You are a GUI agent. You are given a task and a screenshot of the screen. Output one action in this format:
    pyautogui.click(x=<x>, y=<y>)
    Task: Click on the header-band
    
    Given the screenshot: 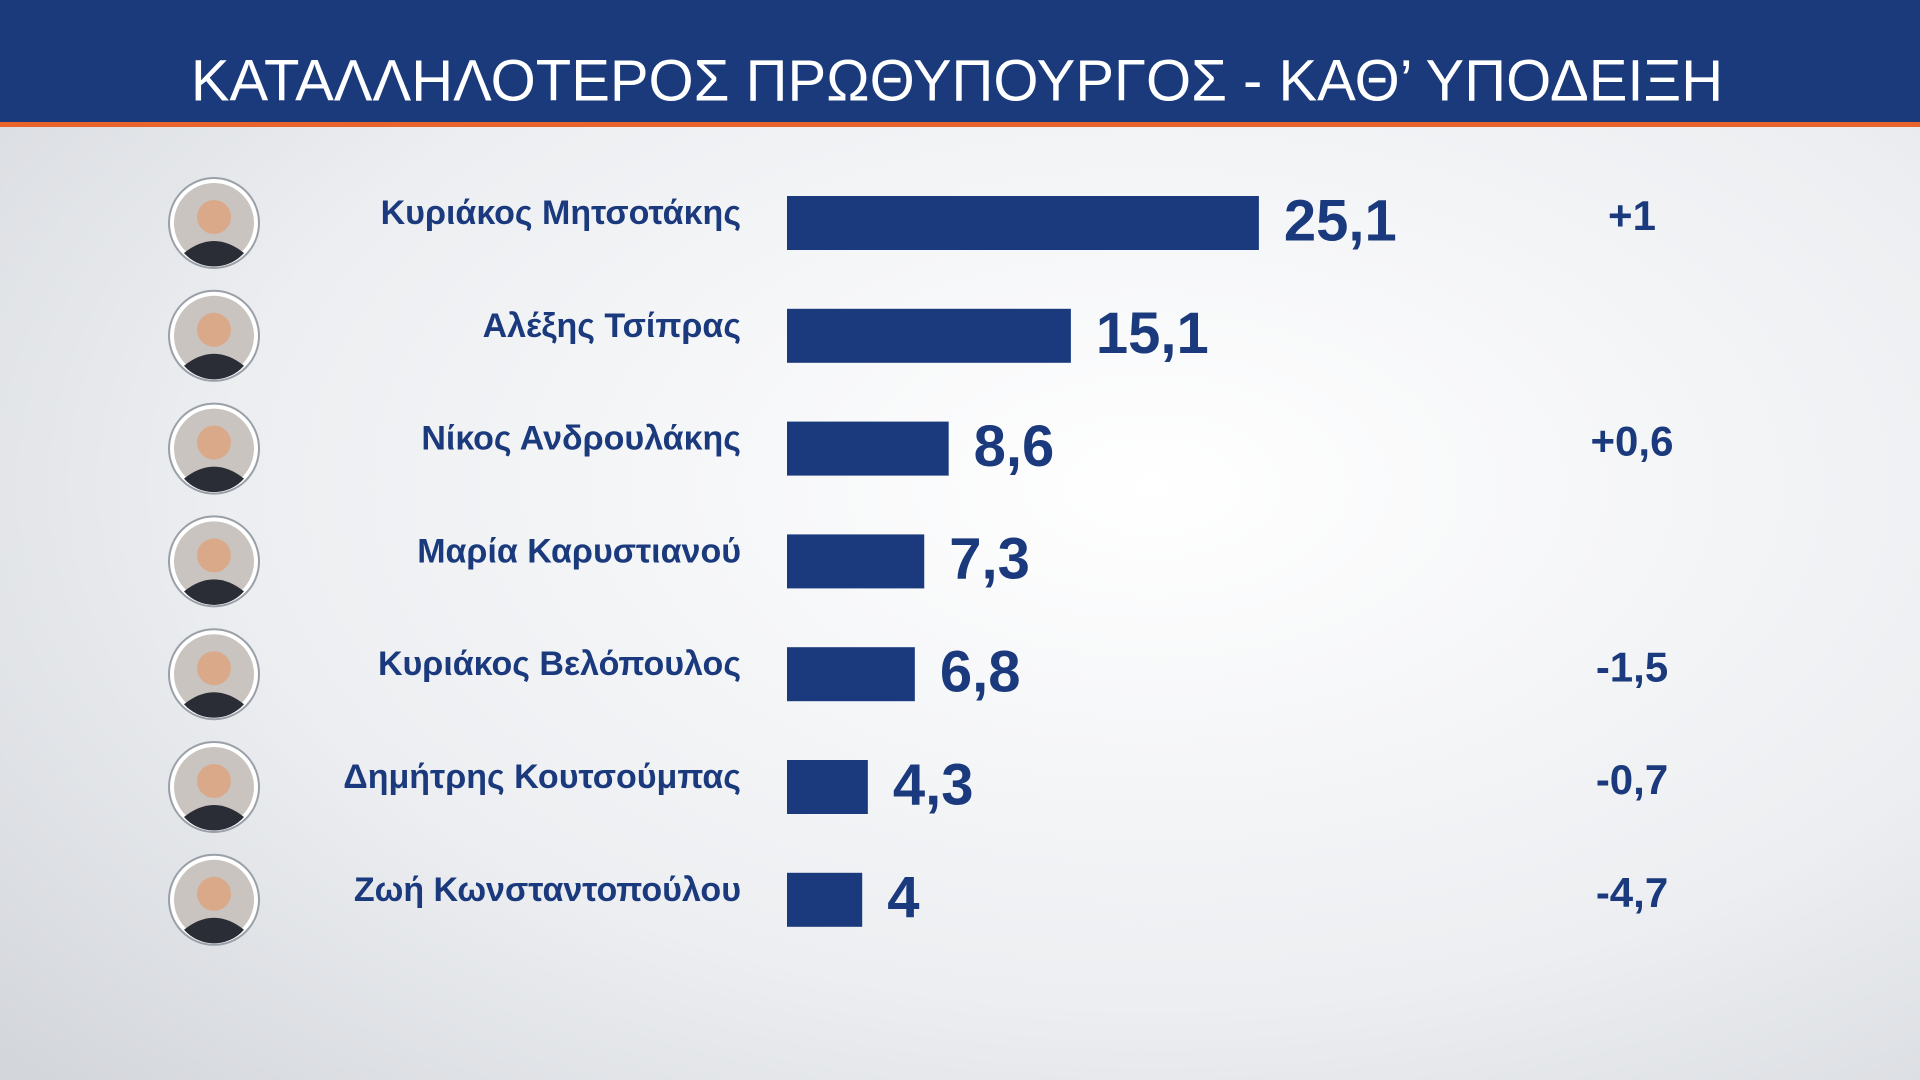 What is the action you would take?
    pyautogui.click(x=960, y=61)
    